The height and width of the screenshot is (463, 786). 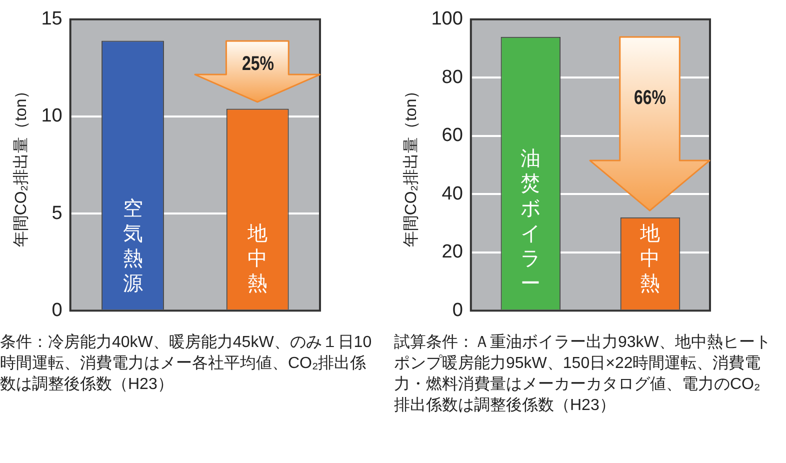 I want to click on y-tick-label: 100, so click(x=447, y=19).